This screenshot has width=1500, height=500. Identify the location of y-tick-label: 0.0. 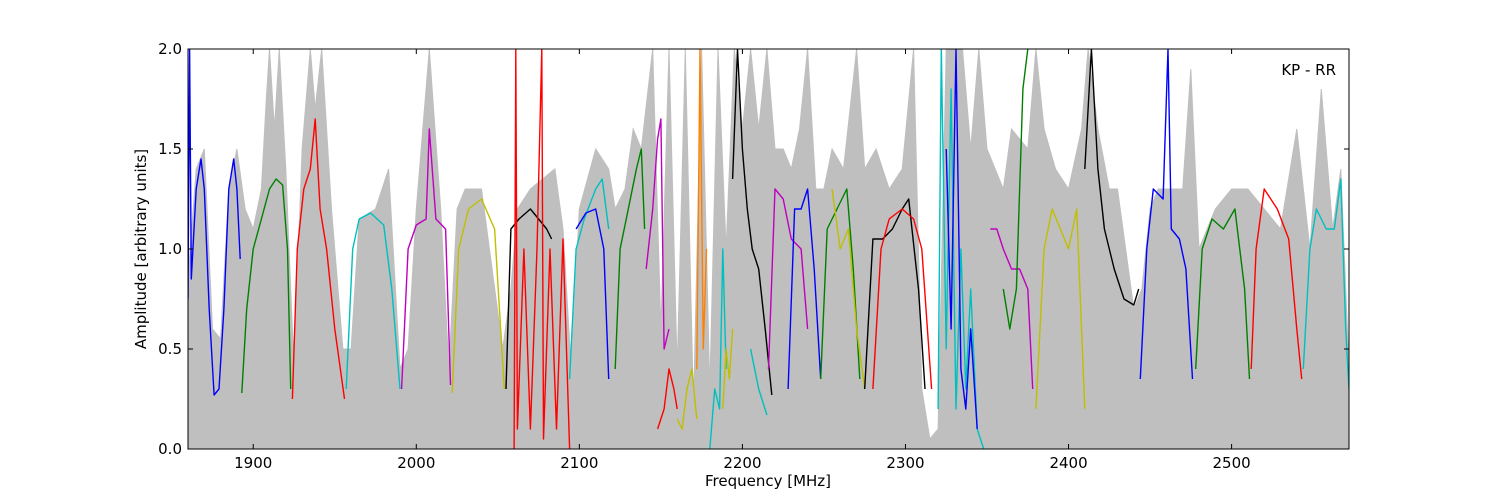
(170, 449).